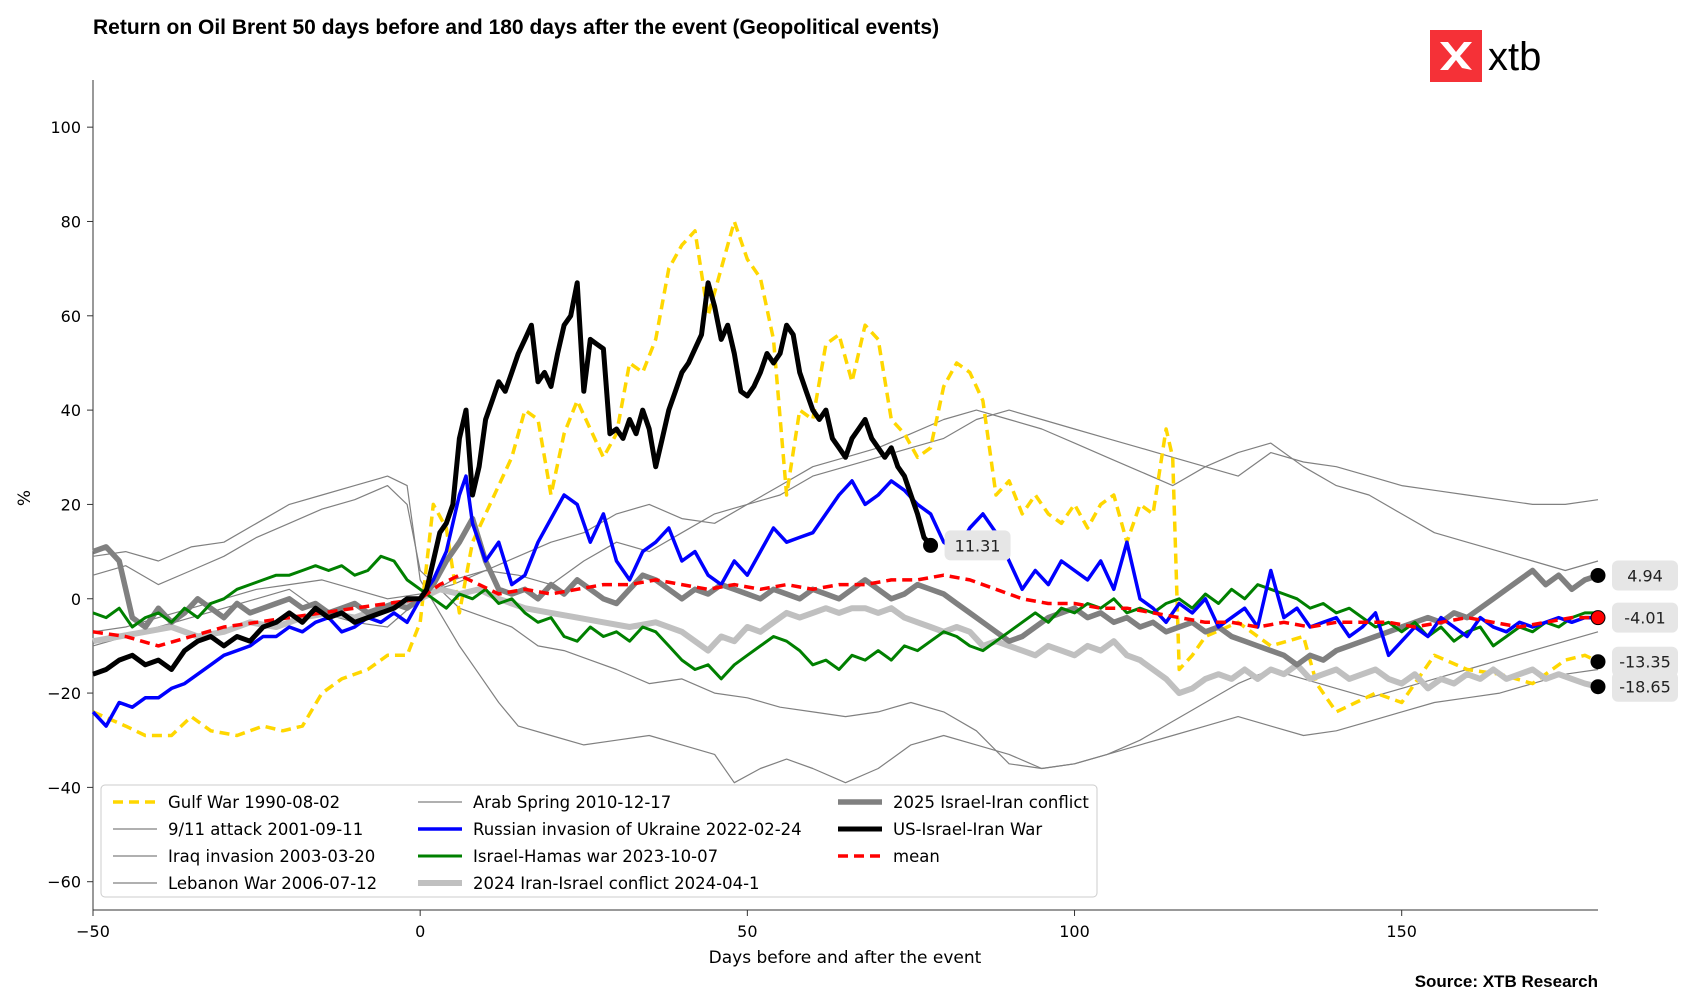  Describe the element at coordinates (65, 127) in the screenshot. I see `y-tick-label: 100` at that location.